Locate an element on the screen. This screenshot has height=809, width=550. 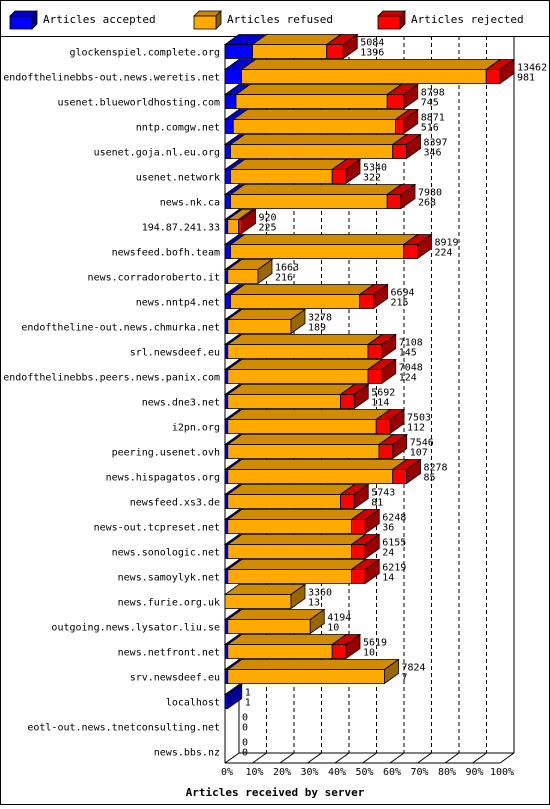
row-label: news.furie.org.uk is located at coordinates (169, 603).